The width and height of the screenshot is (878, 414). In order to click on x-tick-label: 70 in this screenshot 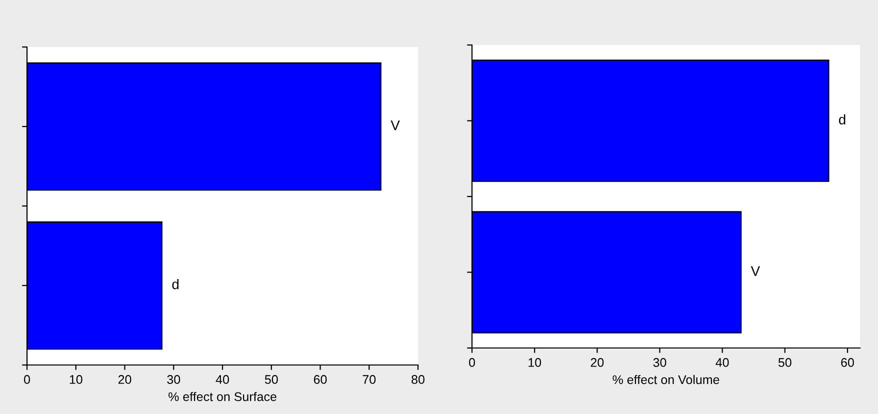, I will do `click(369, 379)`.